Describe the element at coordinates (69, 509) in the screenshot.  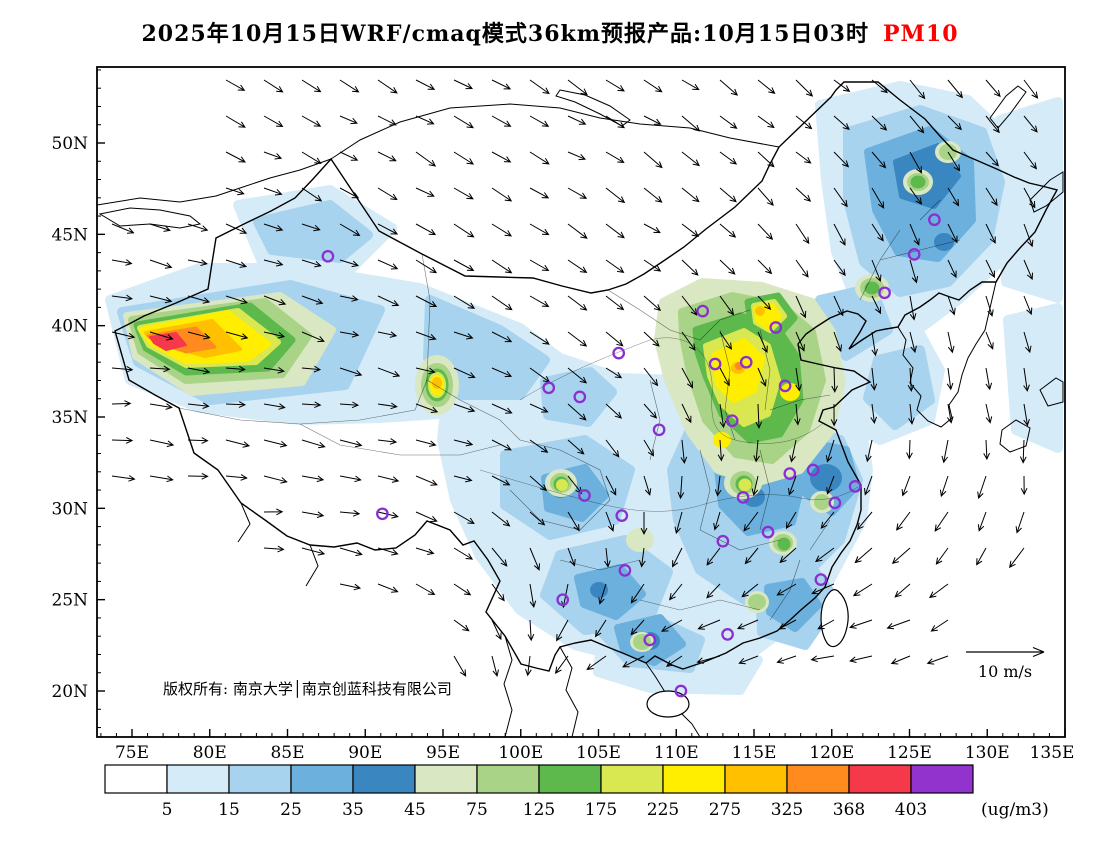
I see `lat-tick-label: 30N` at that location.